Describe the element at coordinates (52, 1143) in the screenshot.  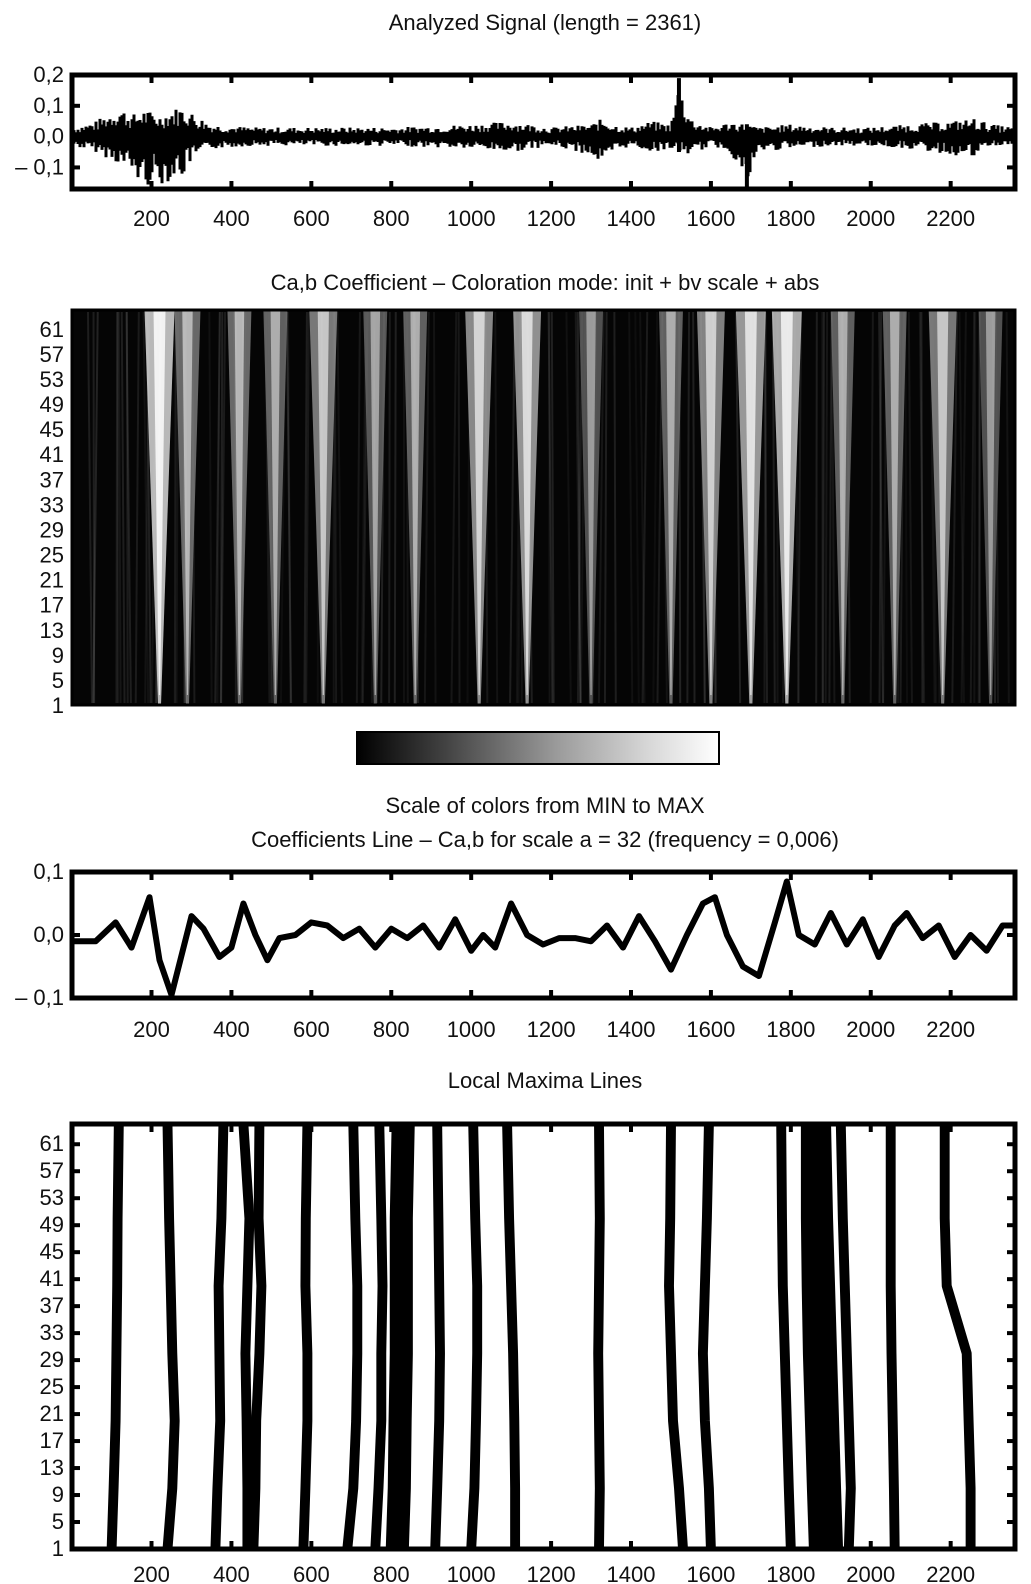
I see `maxima-y-tick-label: 61` at that location.